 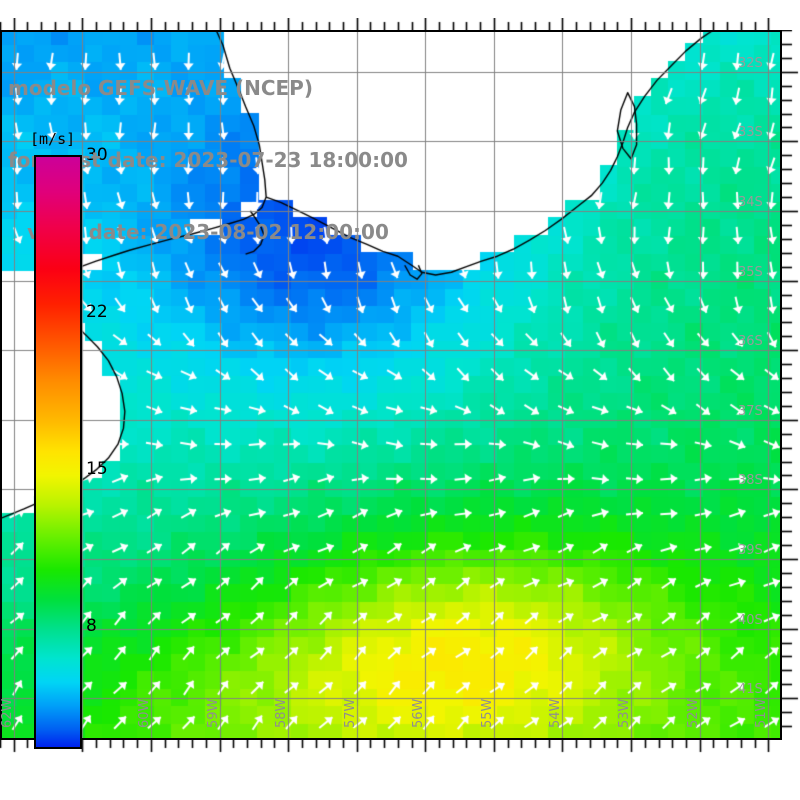 I want to click on colorbar-tick-15: 15, so click(x=97, y=469).